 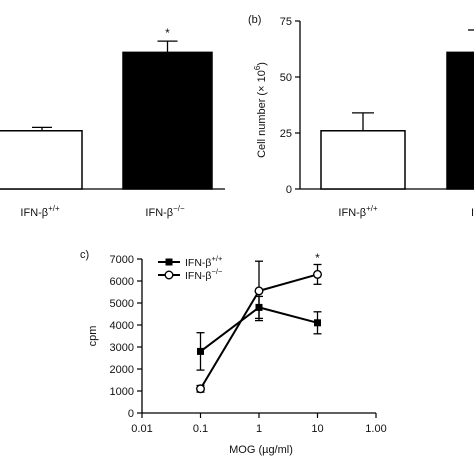 I want to click on panel-a-category-label-2: IFN-β−/−, so click(x=165, y=211).